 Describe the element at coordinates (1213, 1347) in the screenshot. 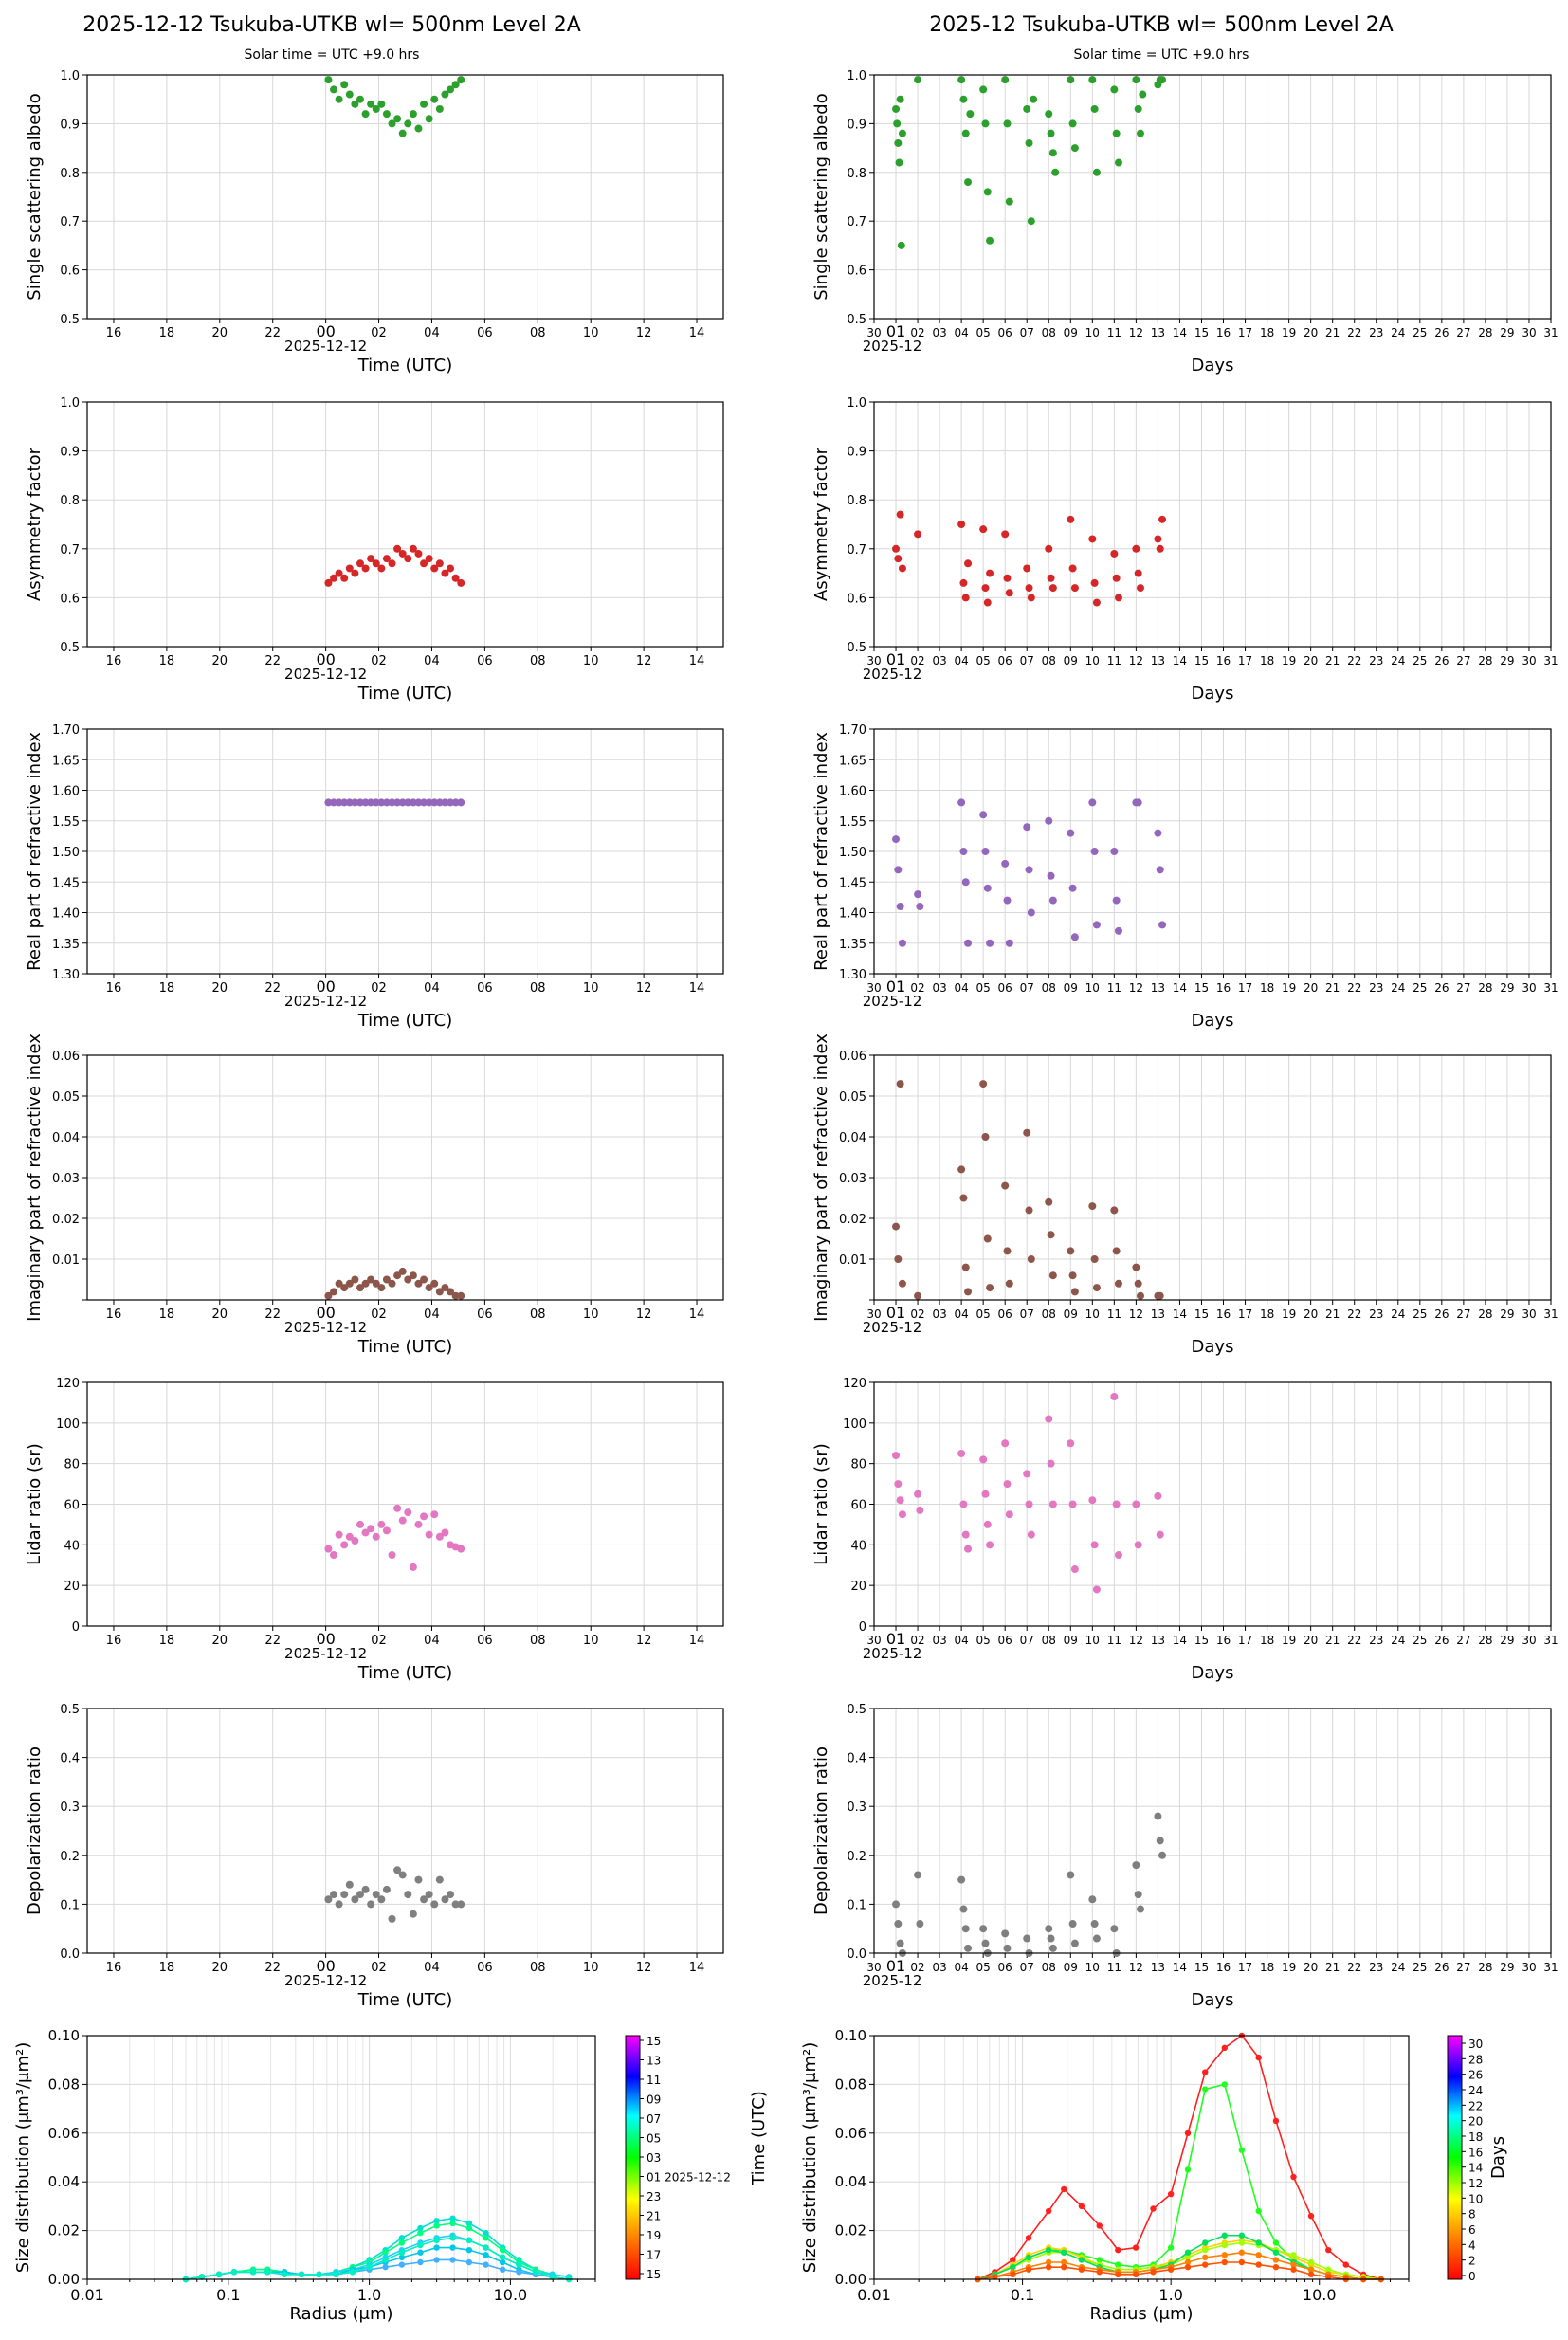

I see `x-axis-label: Days` at that location.